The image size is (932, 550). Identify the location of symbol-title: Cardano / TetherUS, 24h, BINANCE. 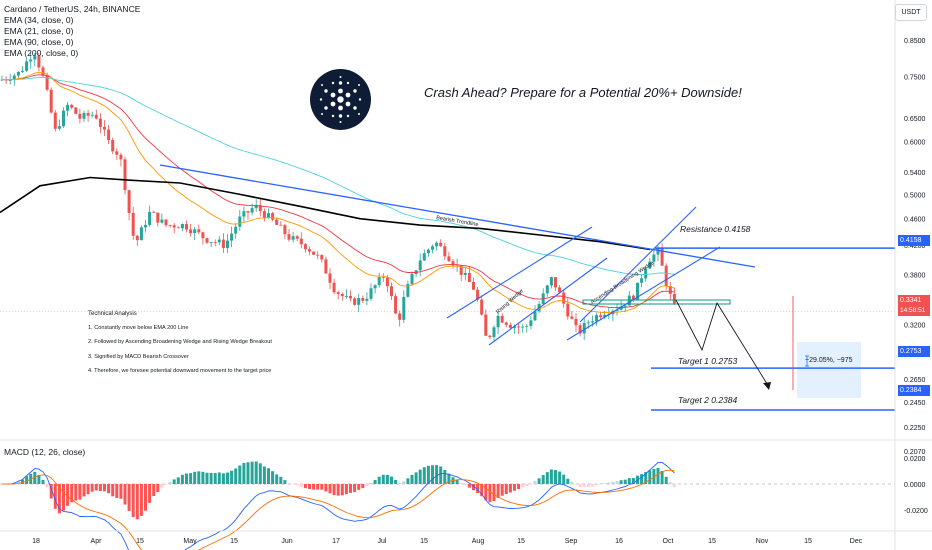
(72, 9).